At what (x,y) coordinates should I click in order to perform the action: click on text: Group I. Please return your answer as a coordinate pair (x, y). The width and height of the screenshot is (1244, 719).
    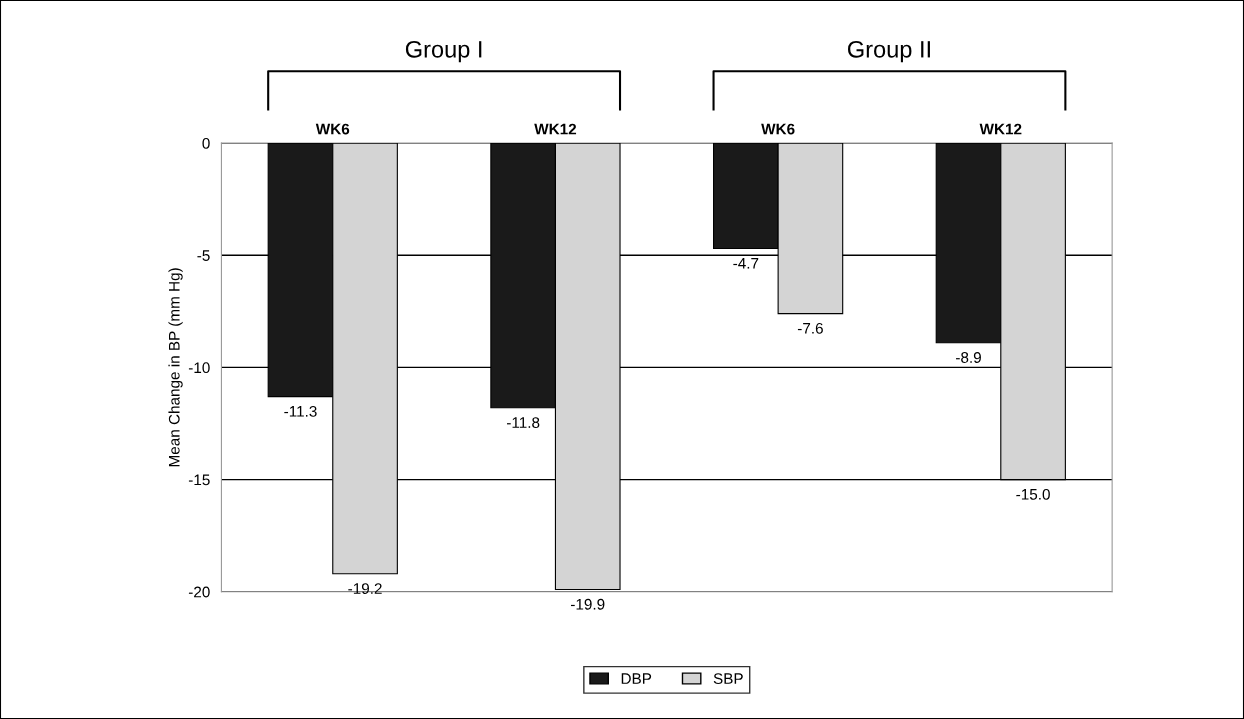
    Looking at the image, I should click on (443, 51).